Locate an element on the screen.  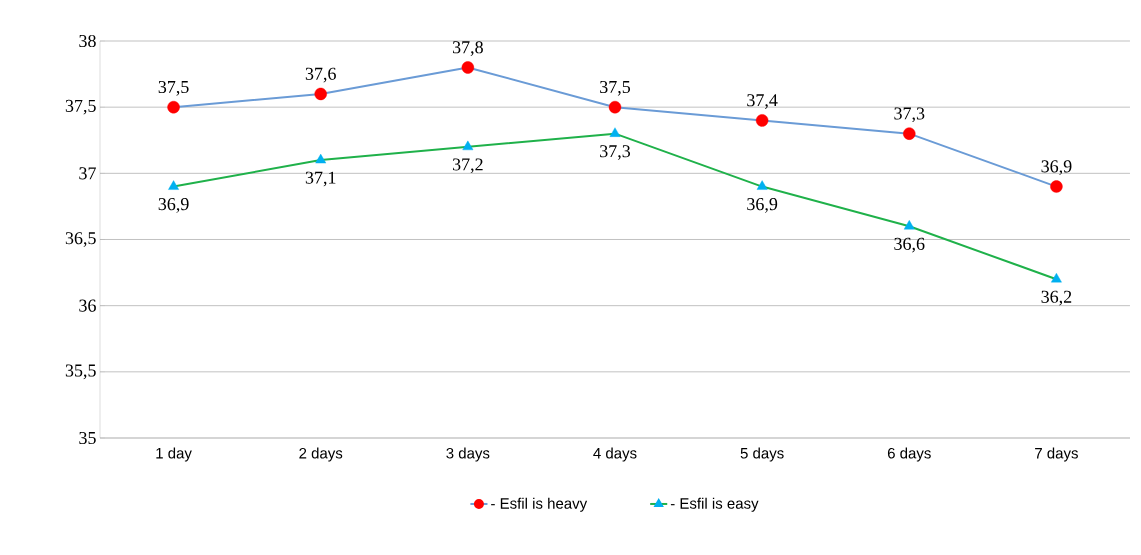
y-tick-label: 36,5 is located at coordinates (80, 239).